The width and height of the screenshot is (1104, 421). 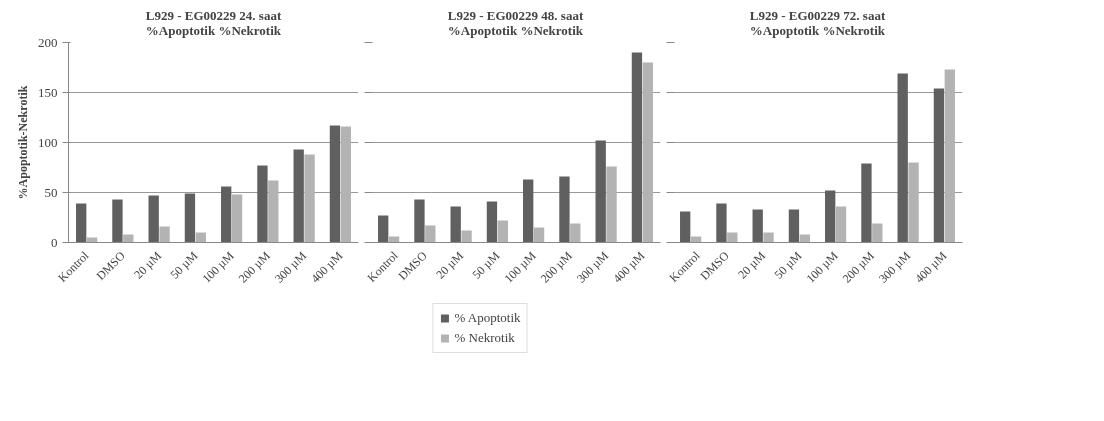 I want to click on legend-label: % Nekrotik, so click(x=484, y=338).